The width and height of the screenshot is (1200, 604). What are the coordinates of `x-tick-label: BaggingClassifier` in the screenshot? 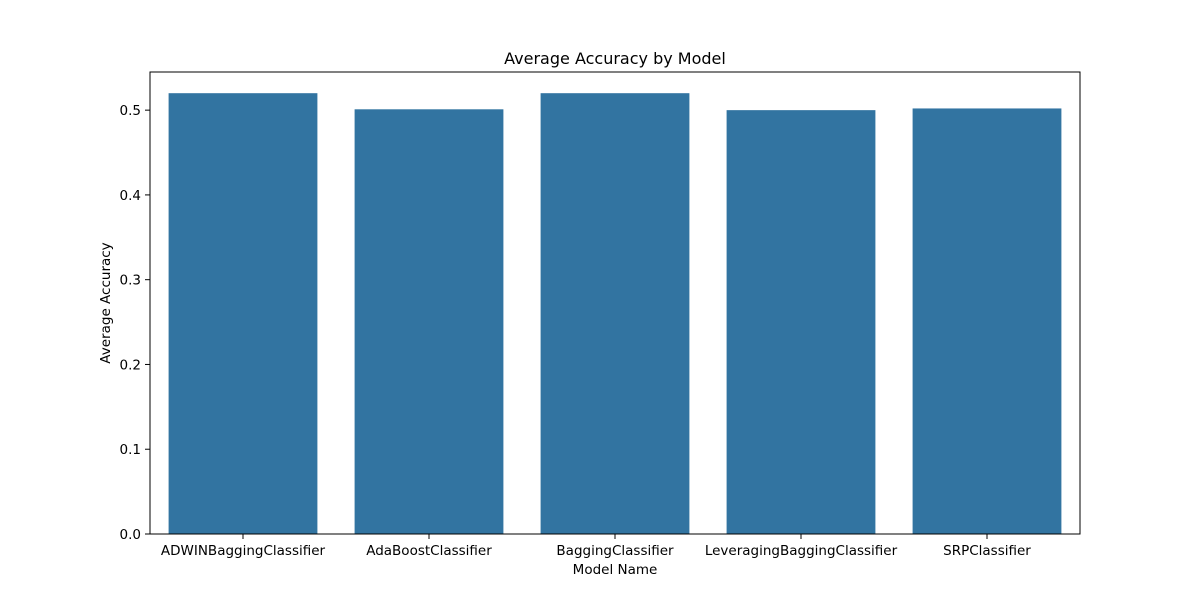 It's located at (615, 551).